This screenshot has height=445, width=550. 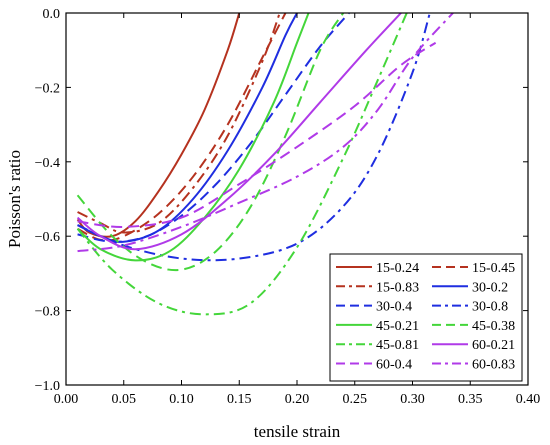 What do you see at coordinates (493, 365) in the screenshot?
I see `legend-label: 60-0.83` at bounding box center [493, 365].